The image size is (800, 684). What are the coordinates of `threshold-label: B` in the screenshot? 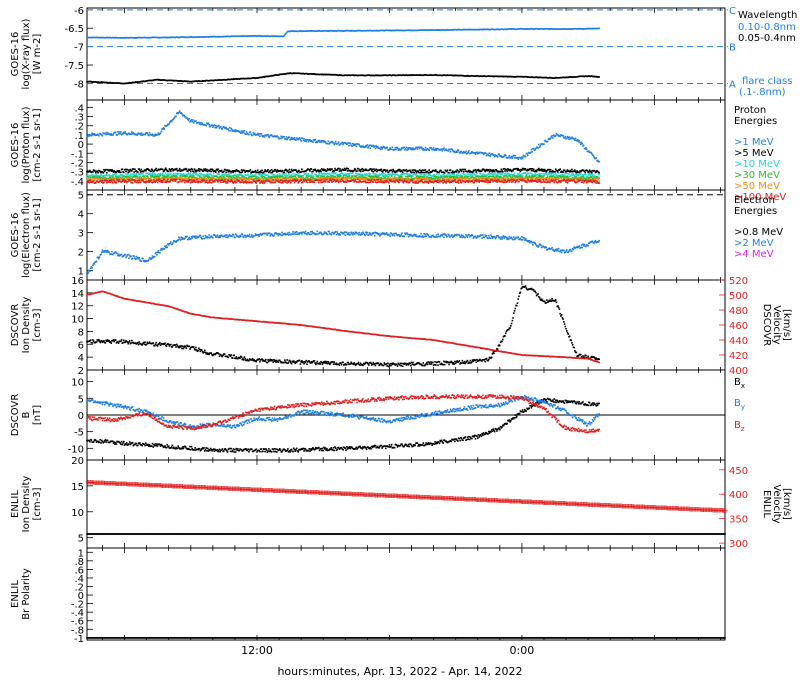 It's located at (732, 48).